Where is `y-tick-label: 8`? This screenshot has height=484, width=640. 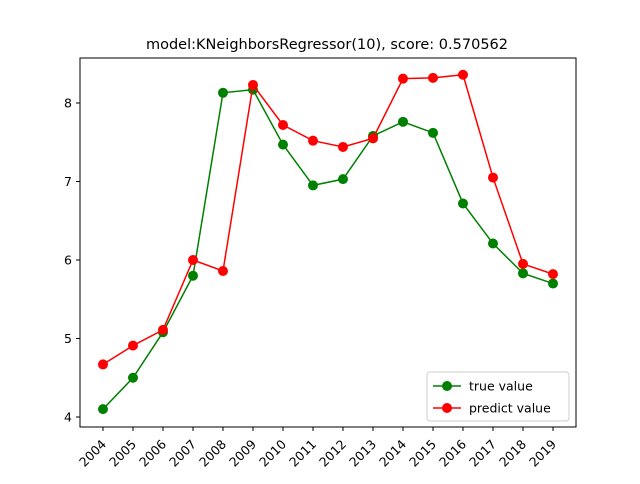
y-tick-label: 8 is located at coordinates (68, 103).